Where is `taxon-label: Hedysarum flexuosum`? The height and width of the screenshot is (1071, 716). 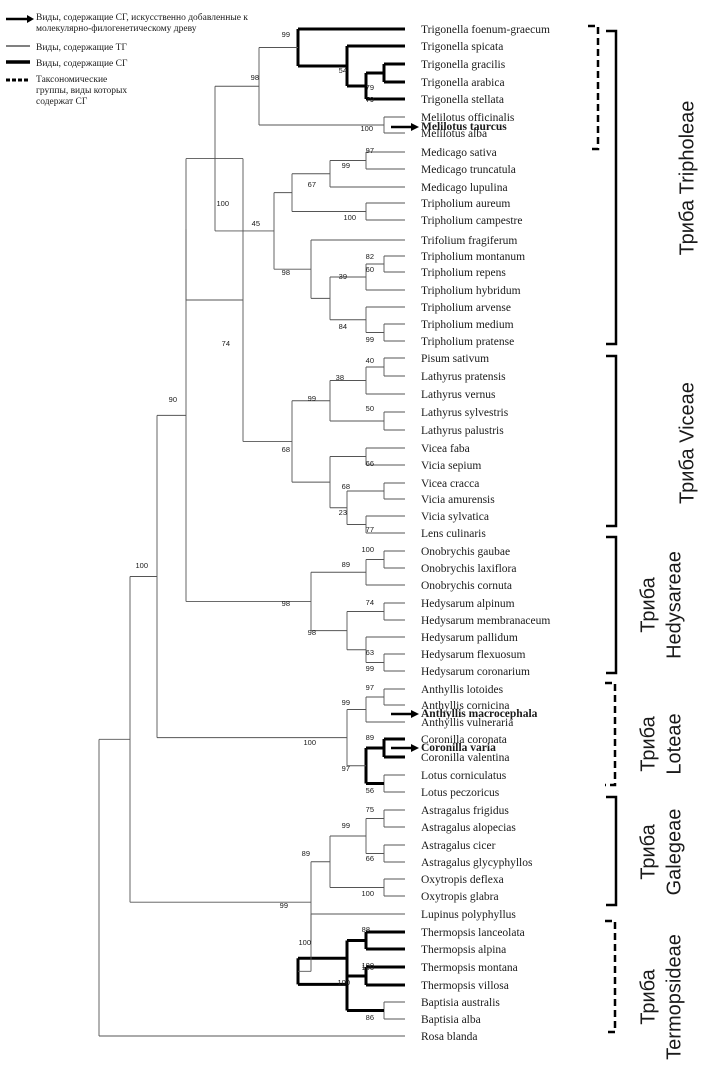
taxon-label: Hedysarum flexuosum is located at coordinates (473, 655).